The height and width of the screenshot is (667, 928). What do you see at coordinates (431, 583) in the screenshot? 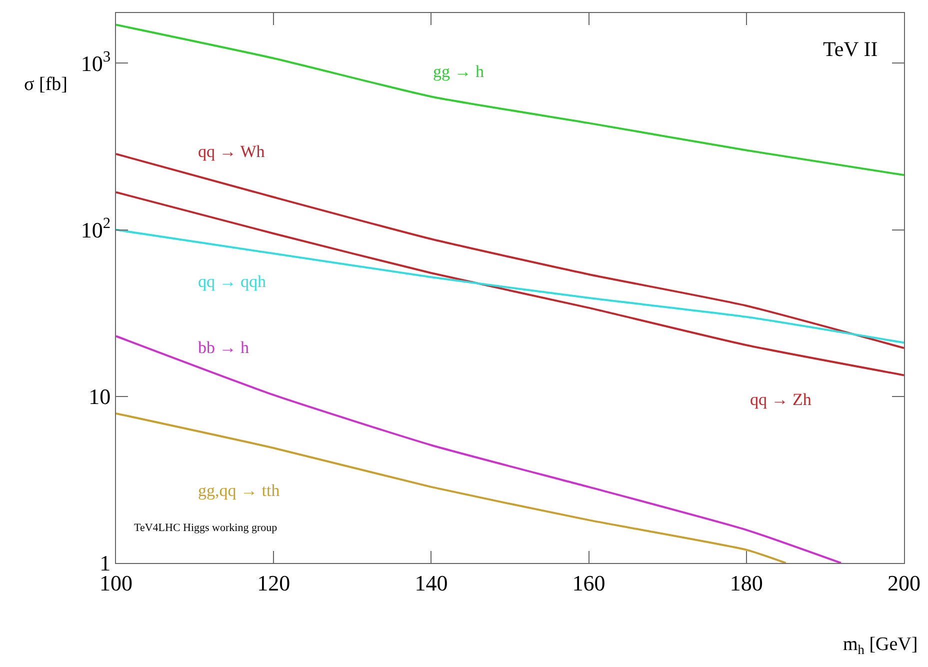
I see `x-tick-label: 140` at bounding box center [431, 583].